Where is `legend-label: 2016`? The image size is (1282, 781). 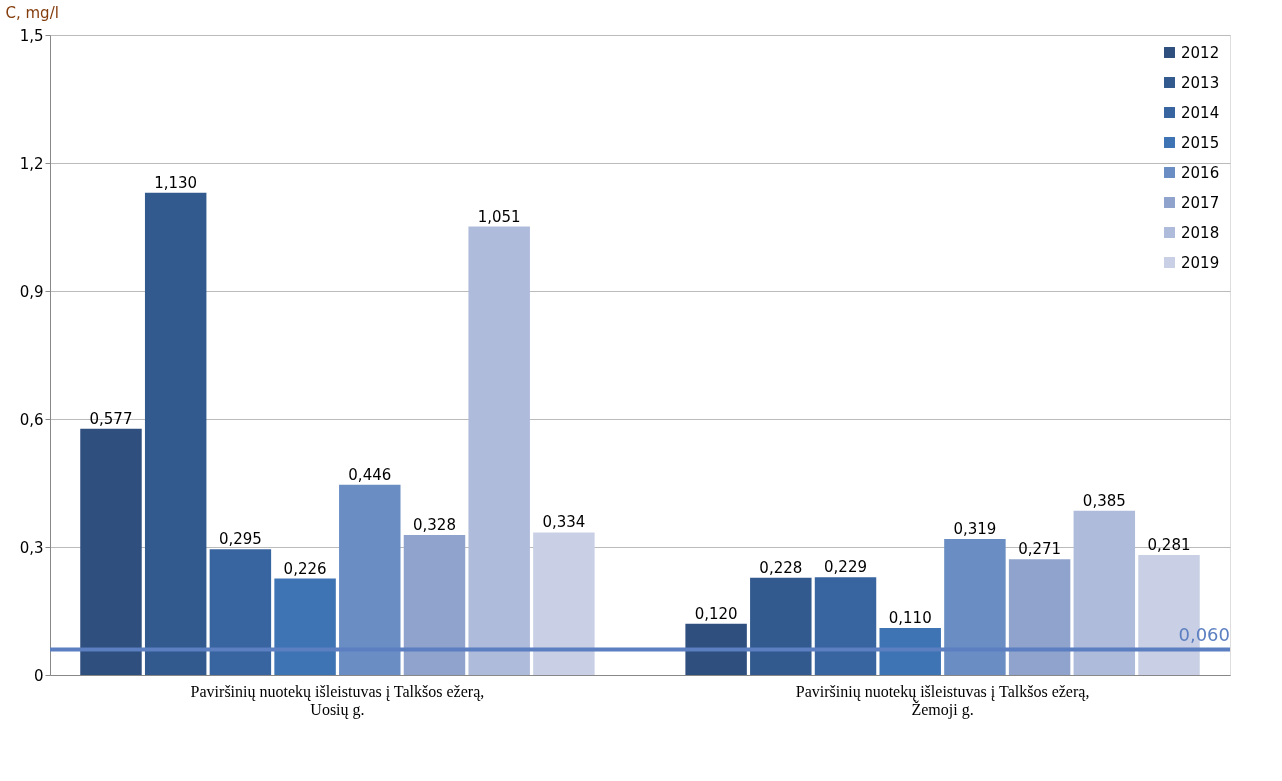
legend-label: 2016 is located at coordinates (1200, 172).